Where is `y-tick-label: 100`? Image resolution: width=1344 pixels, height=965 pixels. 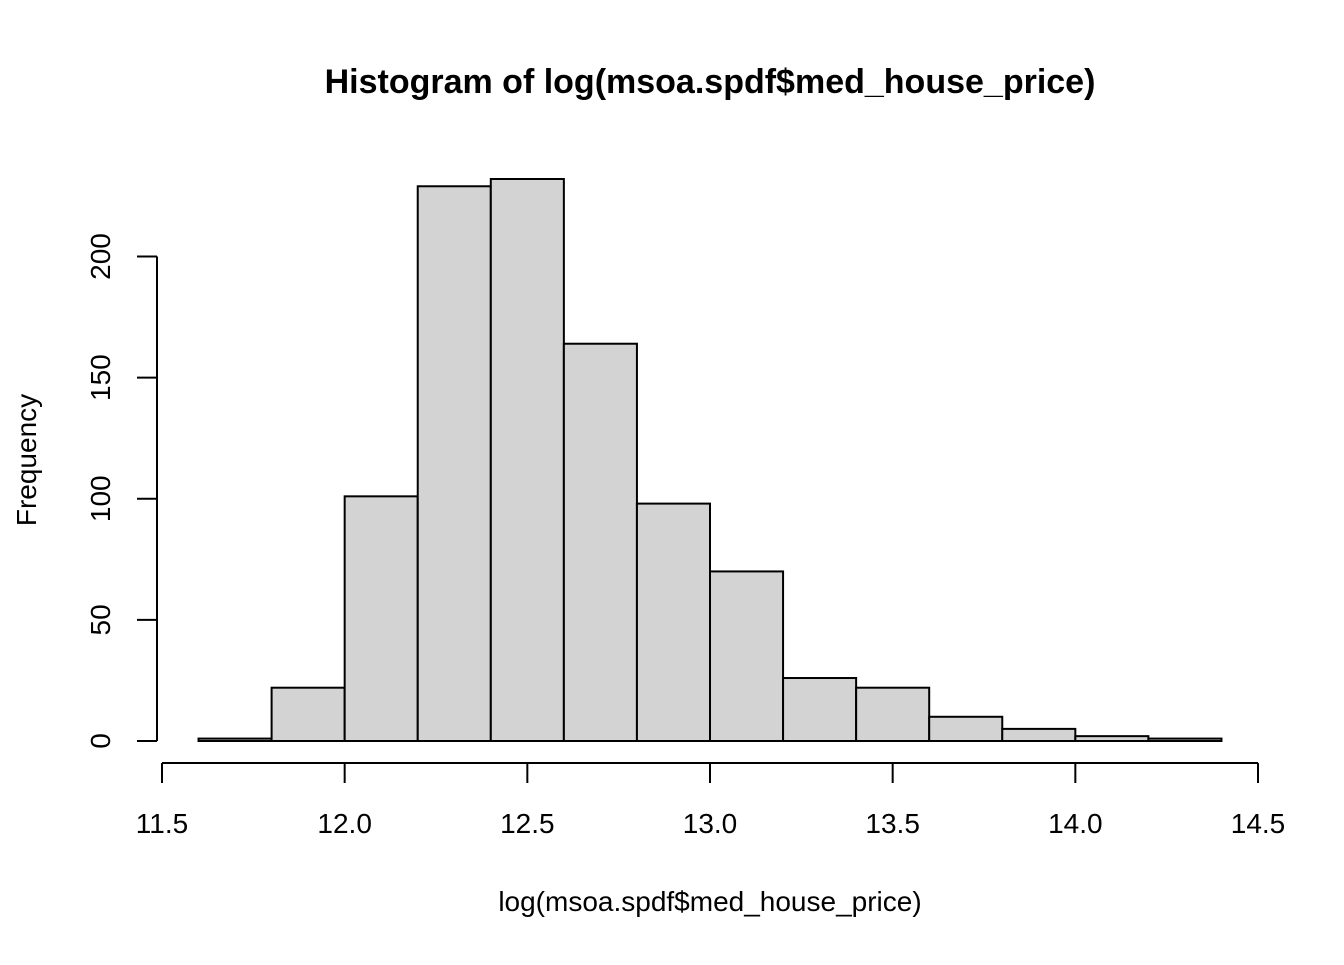
y-tick-label: 100 is located at coordinates (100, 498).